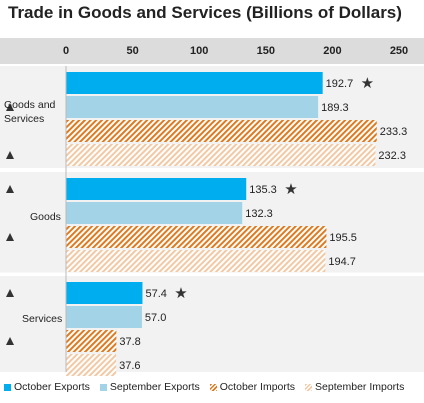 The height and width of the screenshot is (403, 424). I want to click on data-label: 37.8, so click(129, 342).